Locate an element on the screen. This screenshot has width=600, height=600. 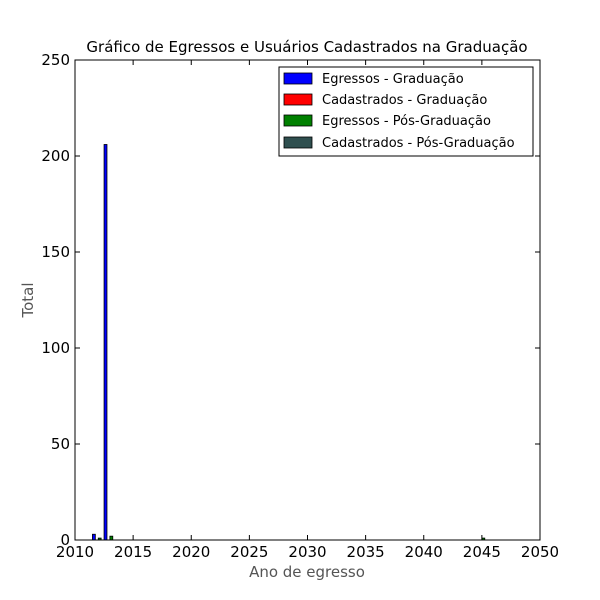
y-tick-label: 250 is located at coordinates (55, 60).